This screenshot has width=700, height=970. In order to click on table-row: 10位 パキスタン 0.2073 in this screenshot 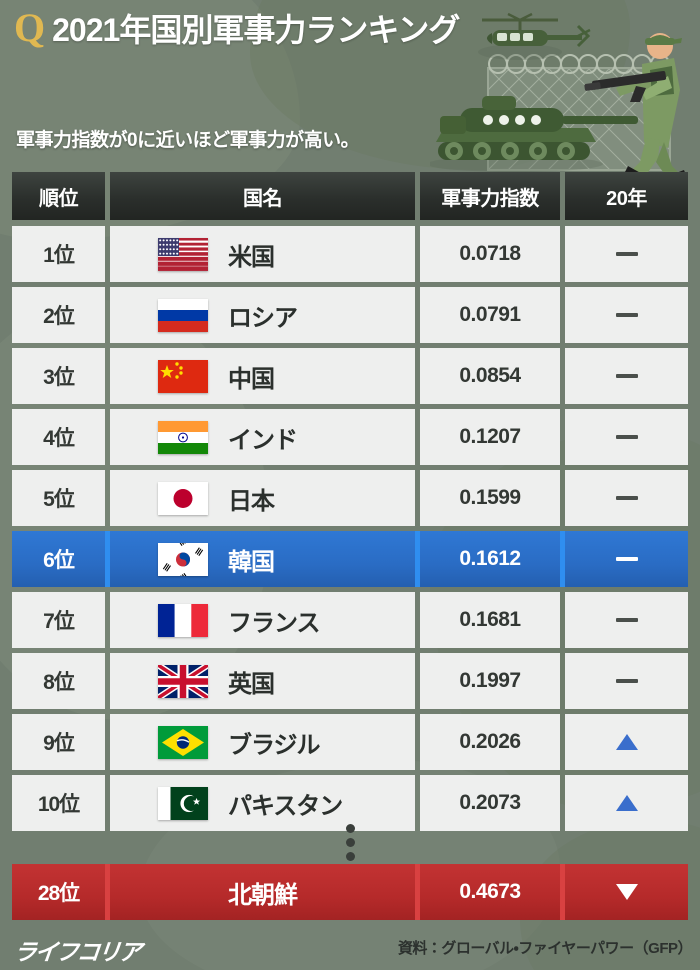, I will do `click(350, 803)`.